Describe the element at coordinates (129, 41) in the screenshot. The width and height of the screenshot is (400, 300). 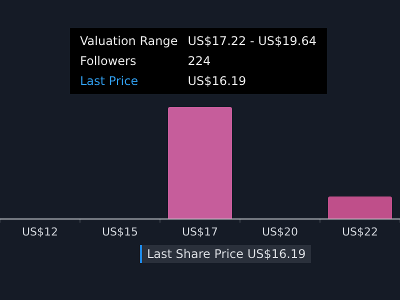
I see `text: Valuation Range` at that location.